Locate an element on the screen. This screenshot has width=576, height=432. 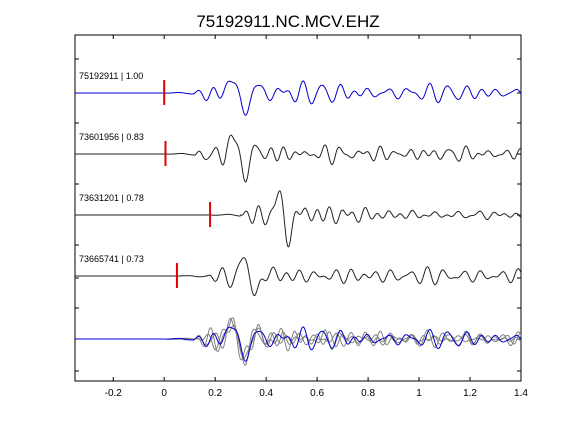
x-tick-label: 0.8 is located at coordinates (368, 393).